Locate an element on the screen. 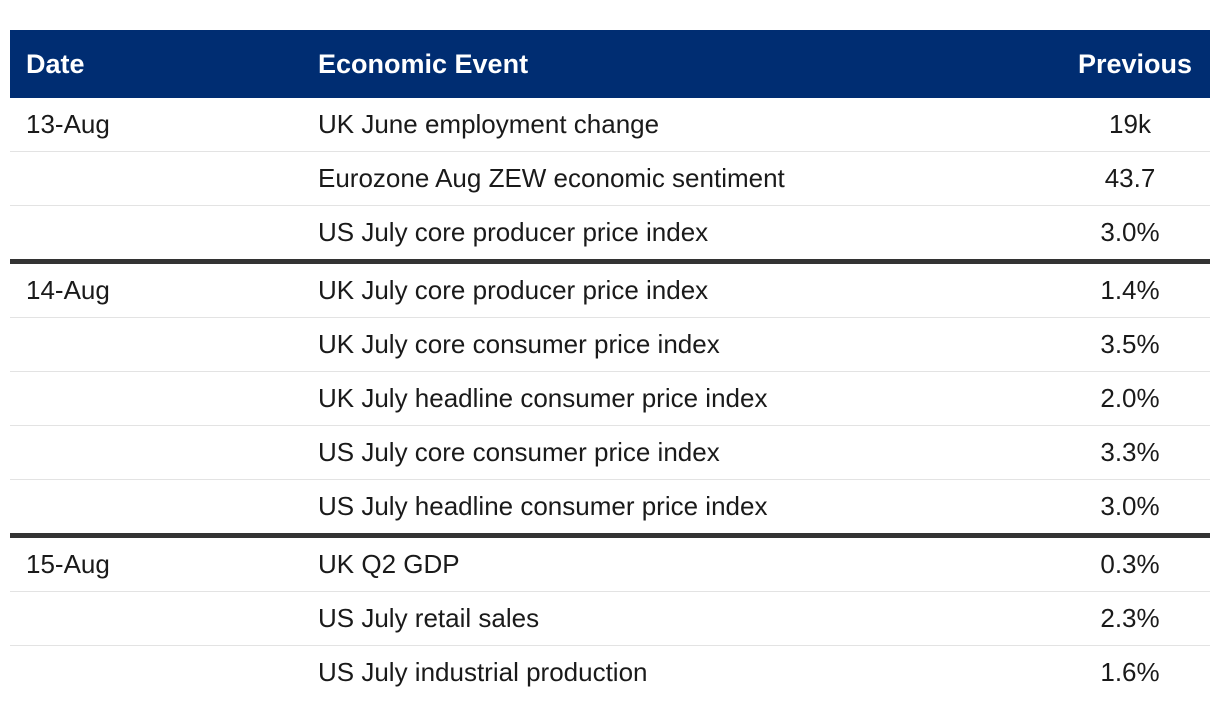  table-row: US July core consumer price index 3.3% is located at coordinates (610, 453).